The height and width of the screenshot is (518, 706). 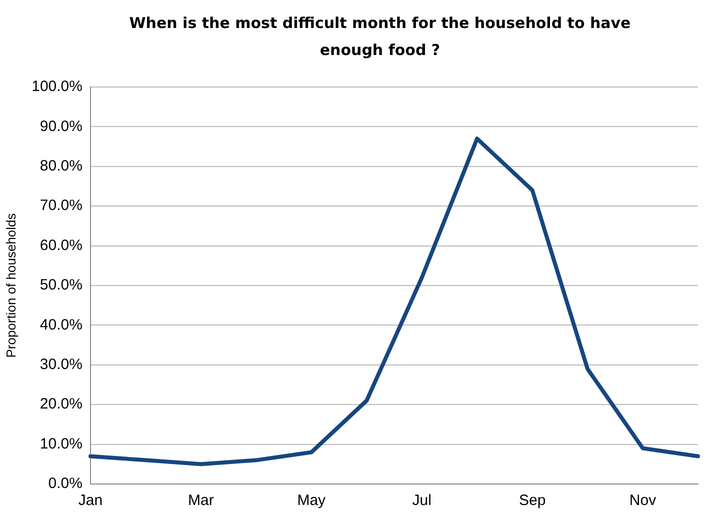 What do you see at coordinates (61, 285) in the screenshot?
I see `y-tick-label: 50.0%` at bounding box center [61, 285].